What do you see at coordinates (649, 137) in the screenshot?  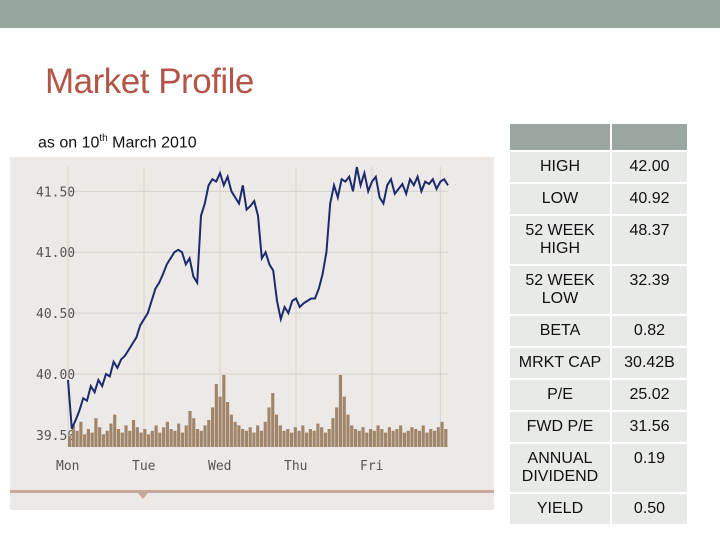 I see `stats-header-cell` at bounding box center [649, 137].